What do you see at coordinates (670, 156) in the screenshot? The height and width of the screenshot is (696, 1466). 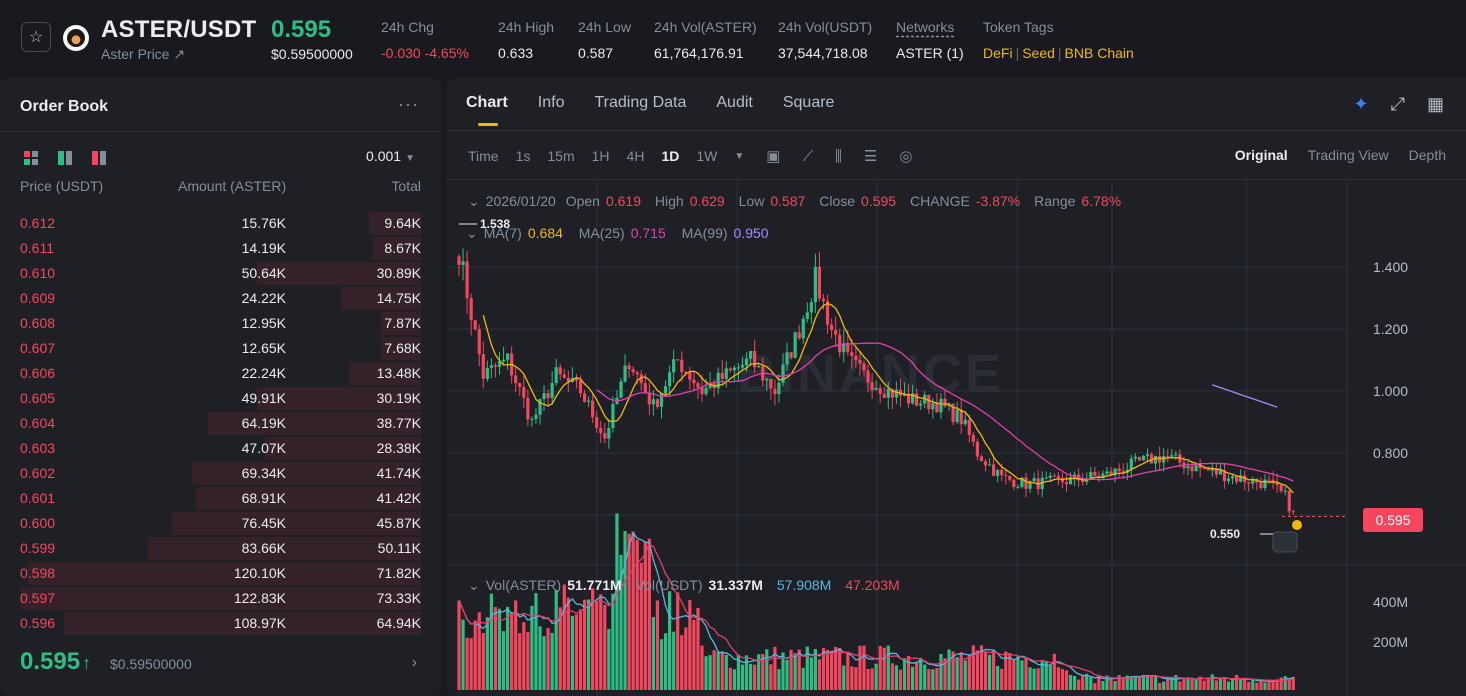 I see `interval-1d: 1D` at bounding box center [670, 156].